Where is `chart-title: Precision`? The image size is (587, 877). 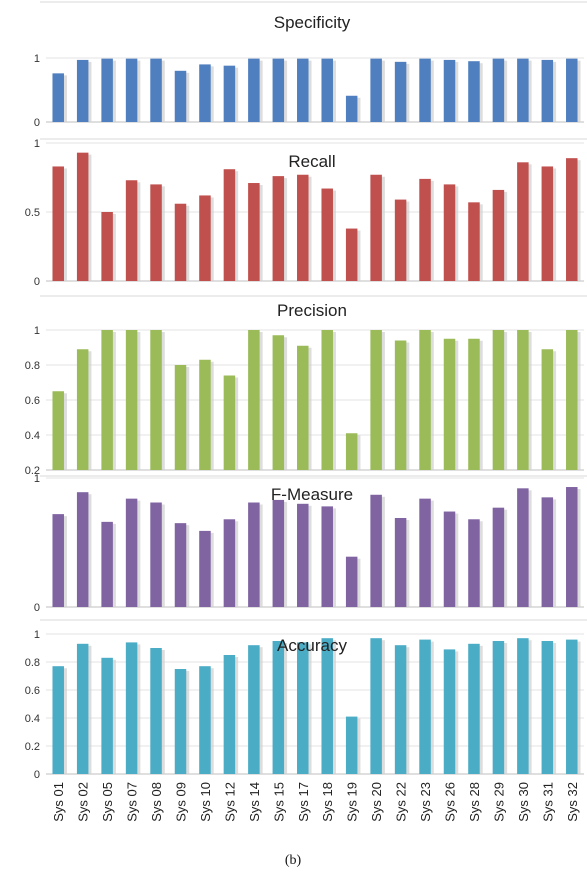
chart-title: Precision is located at coordinates (312, 310).